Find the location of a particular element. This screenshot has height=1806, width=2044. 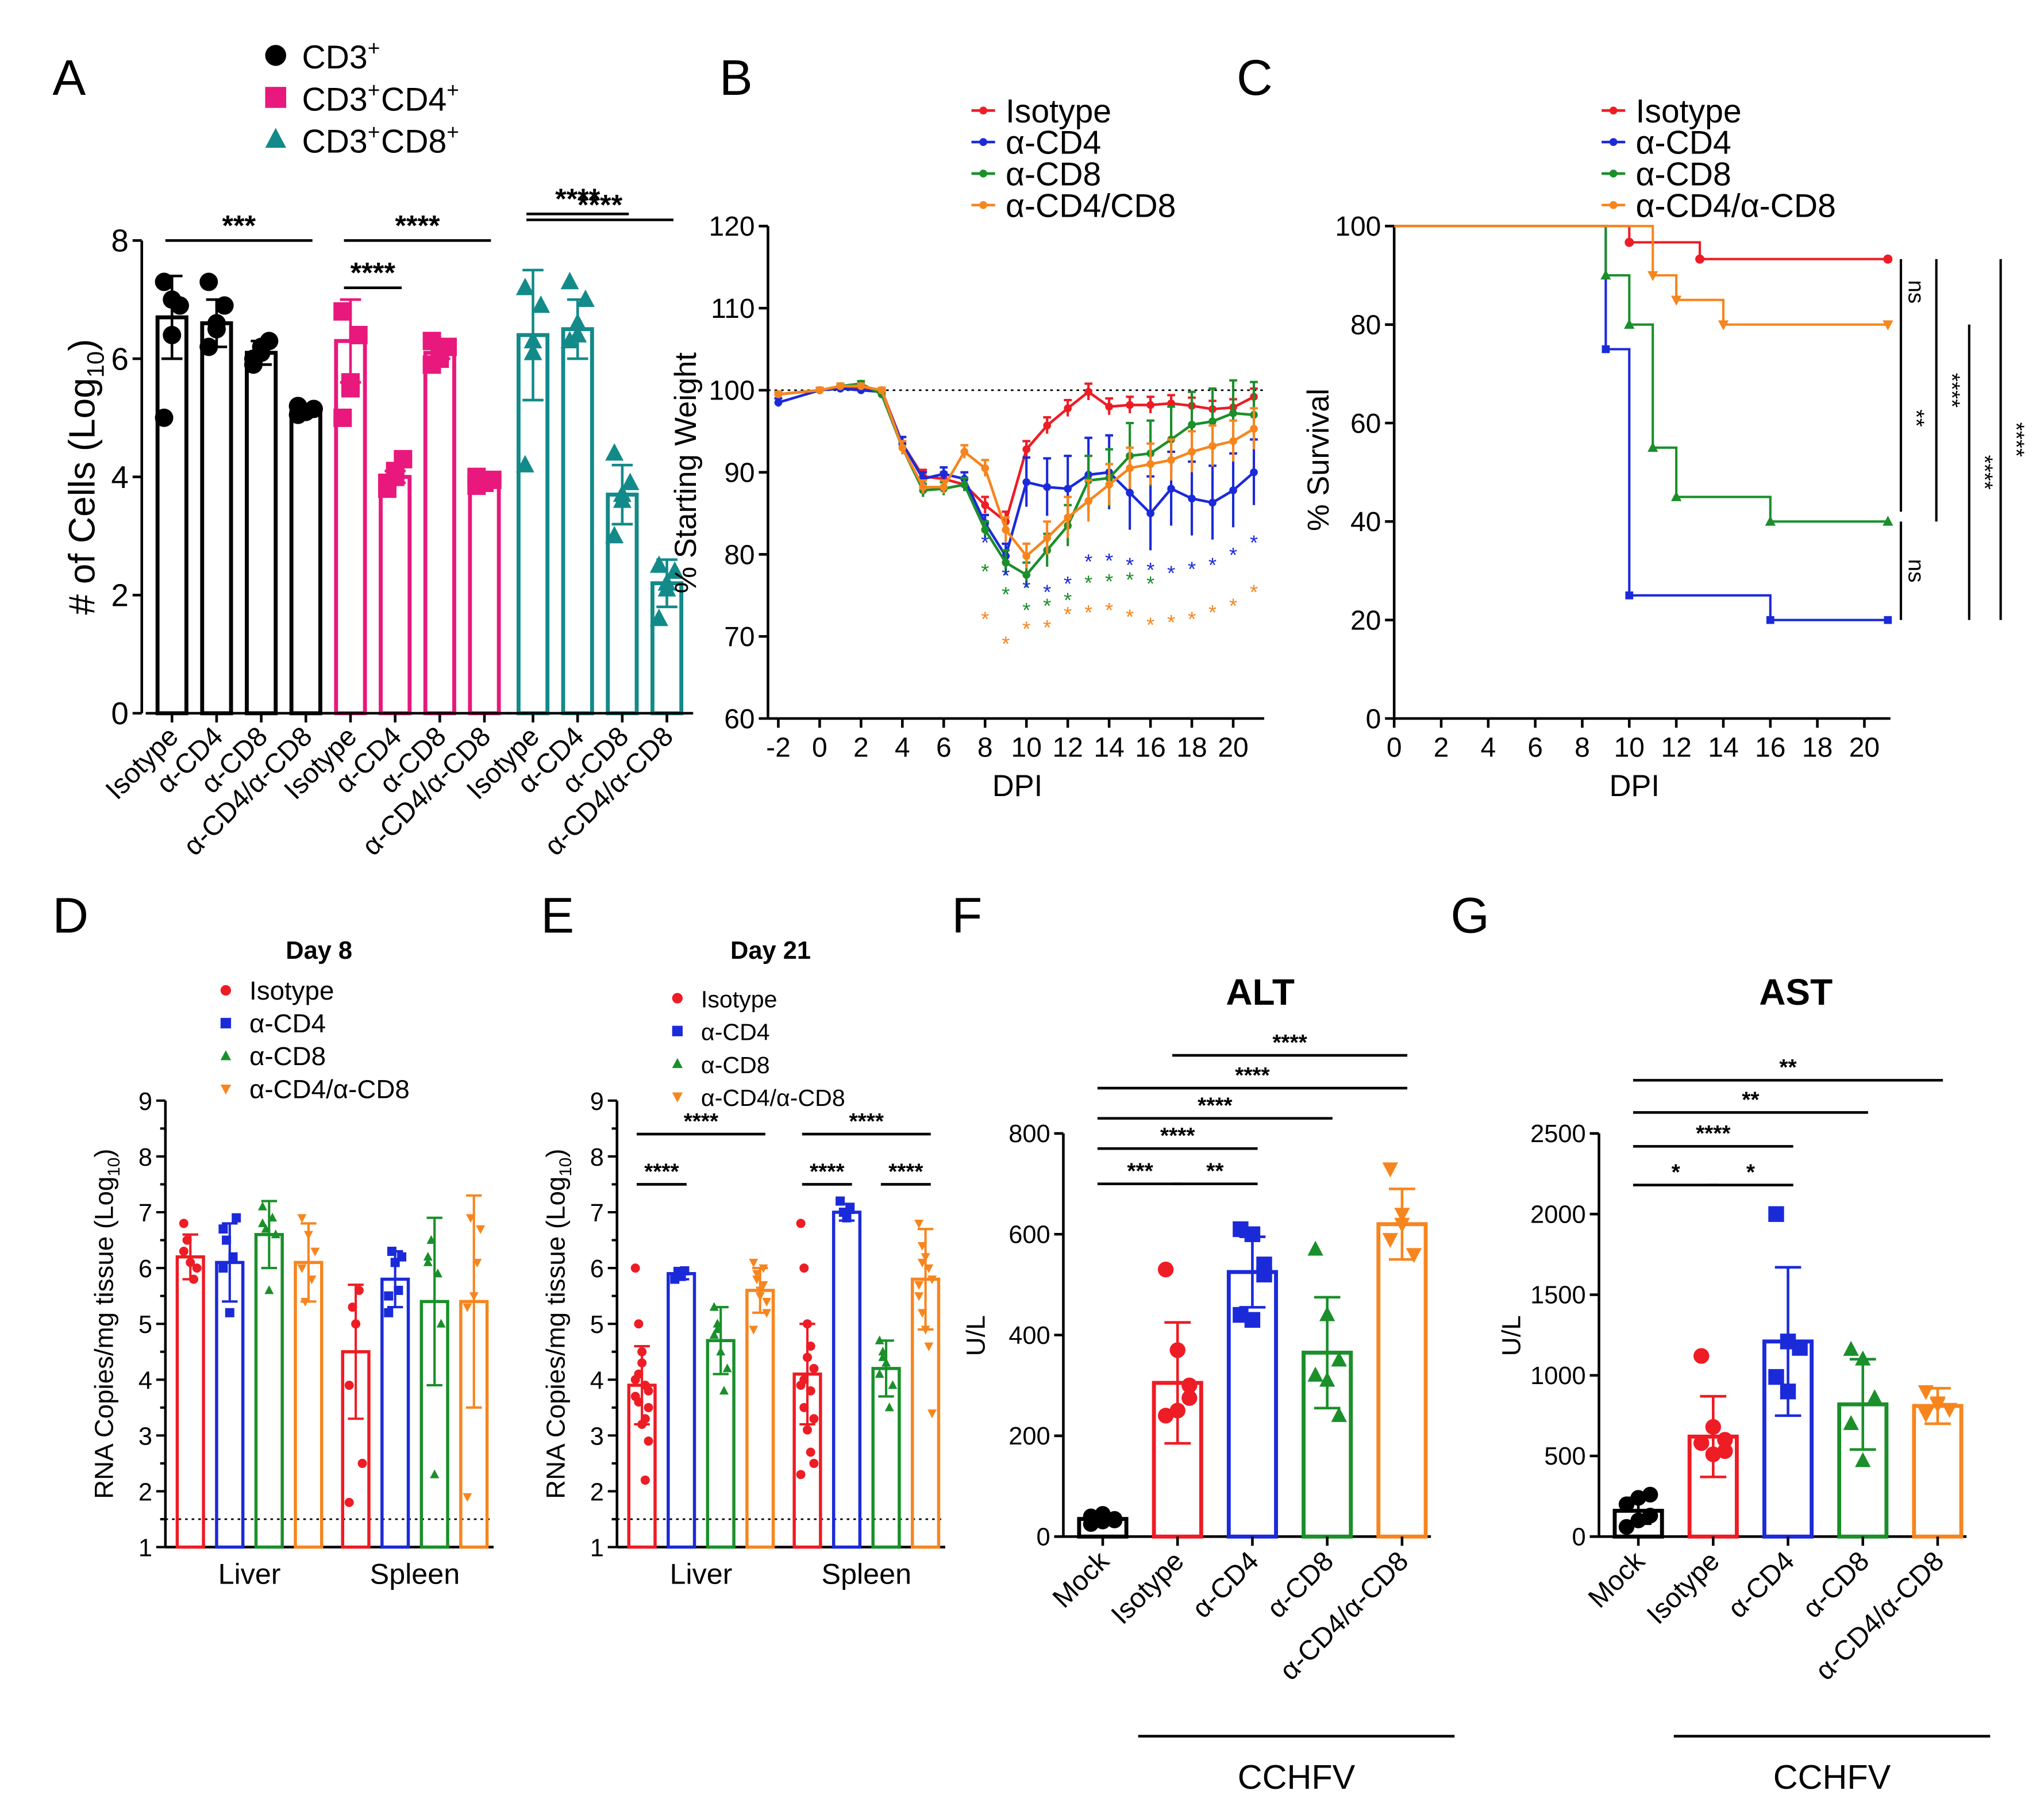

y-axis-label: U/L is located at coordinates (1511, 1335).